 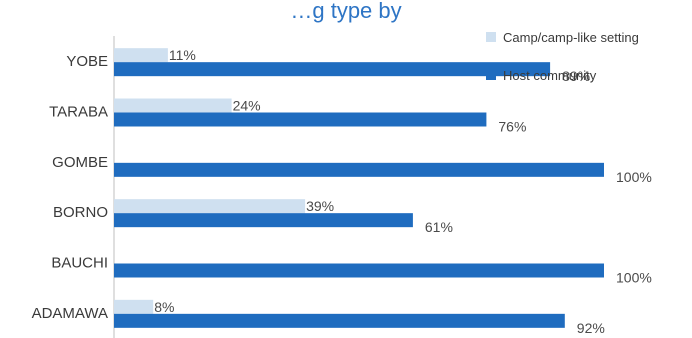 I want to click on legend-label-camp-camp-like-setting: Camp/camp-like setting, so click(x=571, y=37).